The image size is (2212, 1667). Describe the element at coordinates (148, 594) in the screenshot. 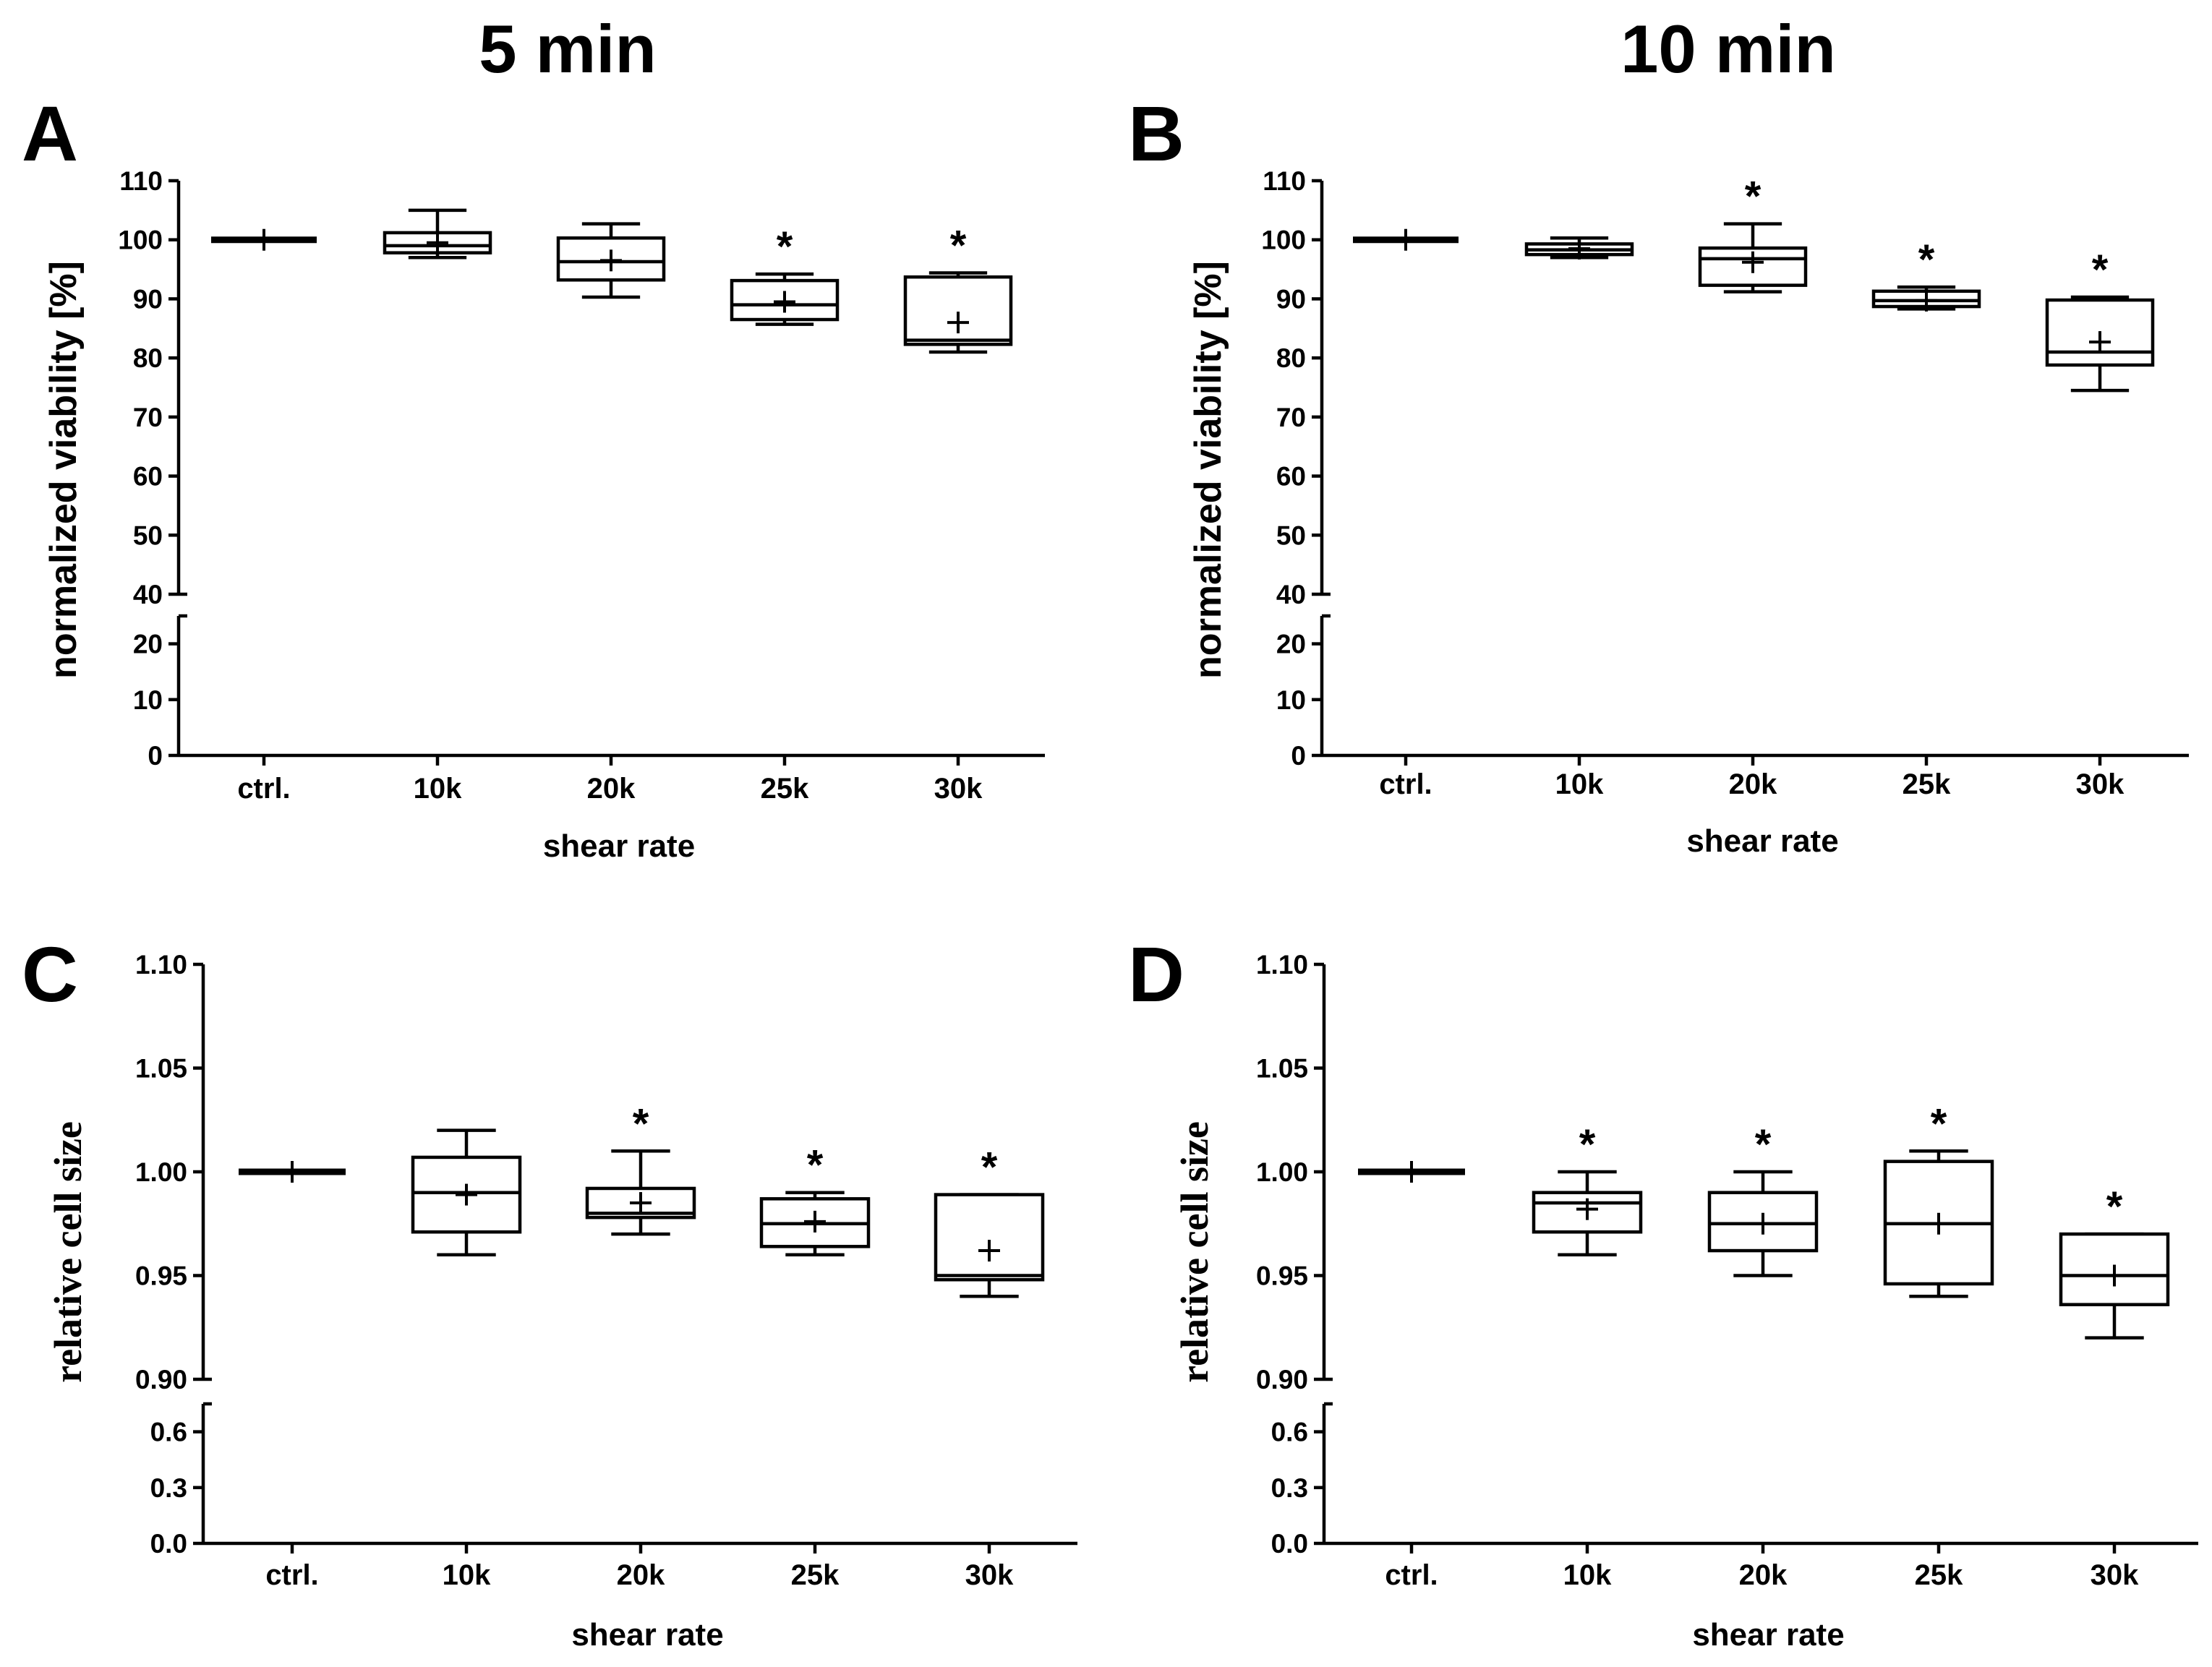

I see `y-tick-label: 40` at that location.